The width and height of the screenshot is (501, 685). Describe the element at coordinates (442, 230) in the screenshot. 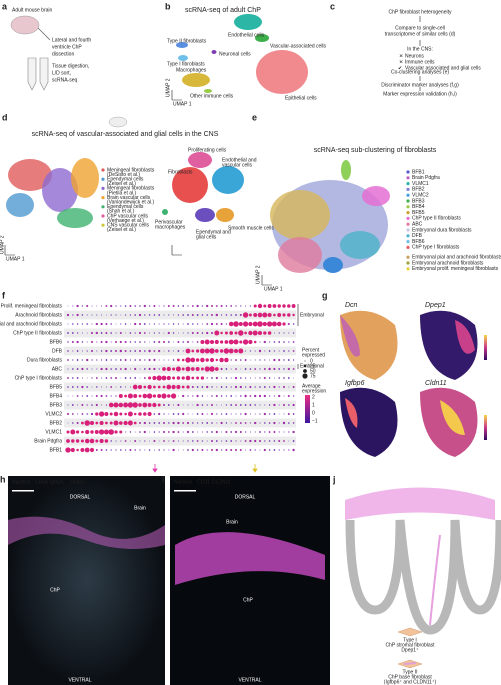

I see `legend-label: Embryonal dura fibroblasts` at that location.